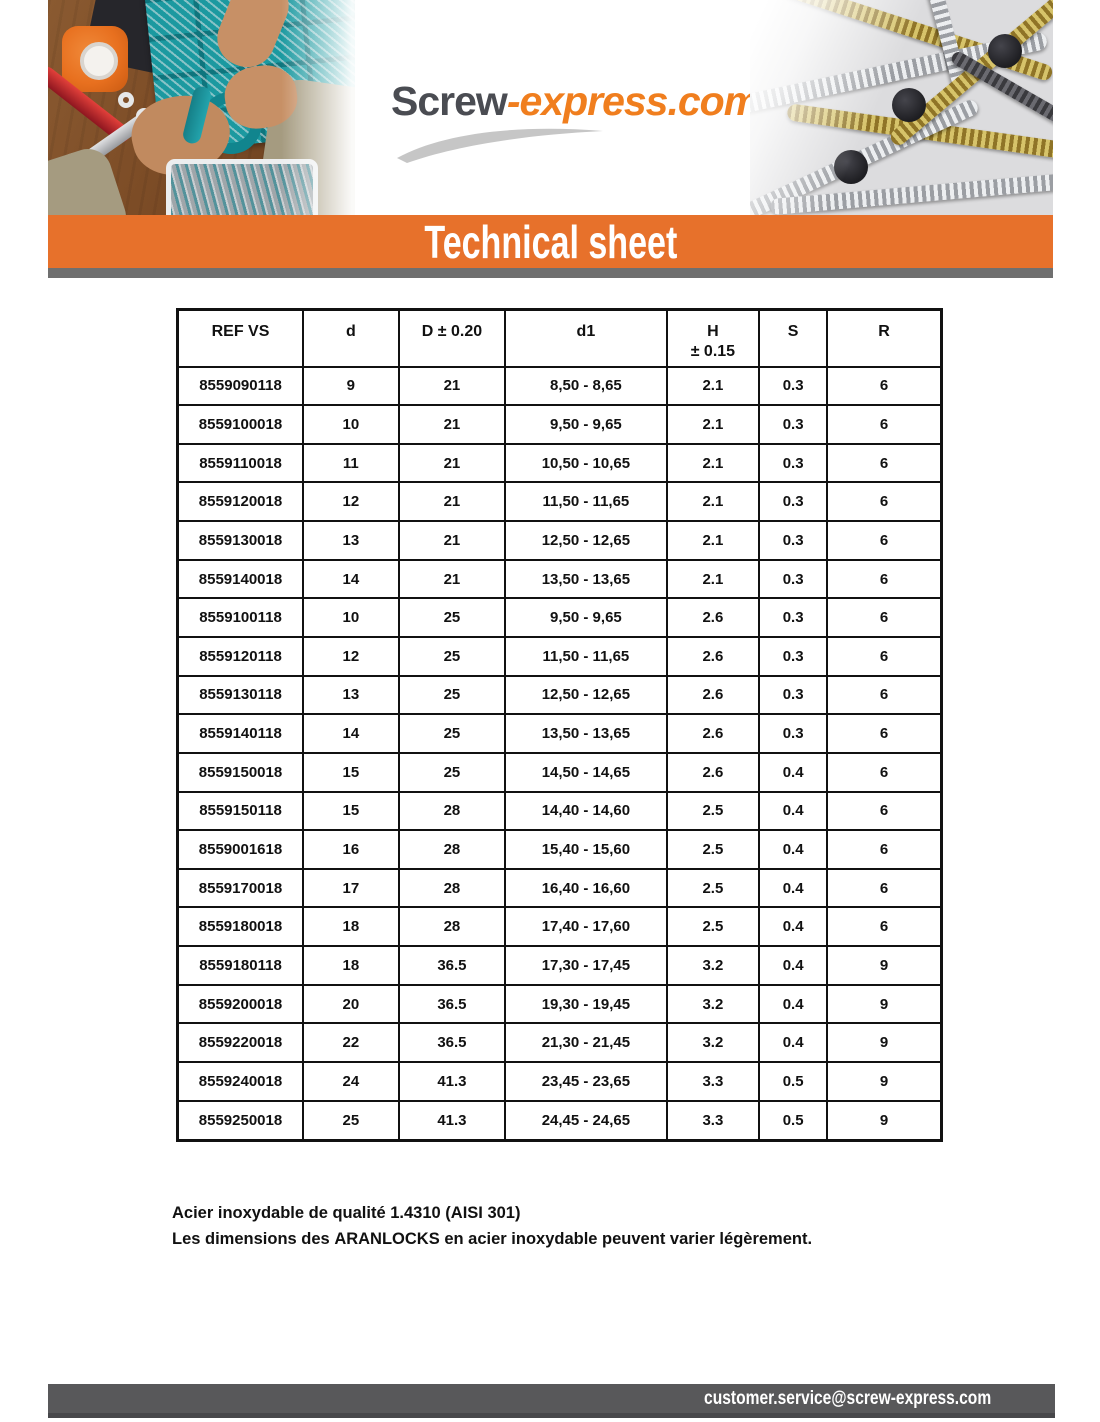 The width and height of the screenshot is (1100, 1422). Describe the element at coordinates (713, 965) in the screenshot. I see `table-cell: 3.2` at that location.